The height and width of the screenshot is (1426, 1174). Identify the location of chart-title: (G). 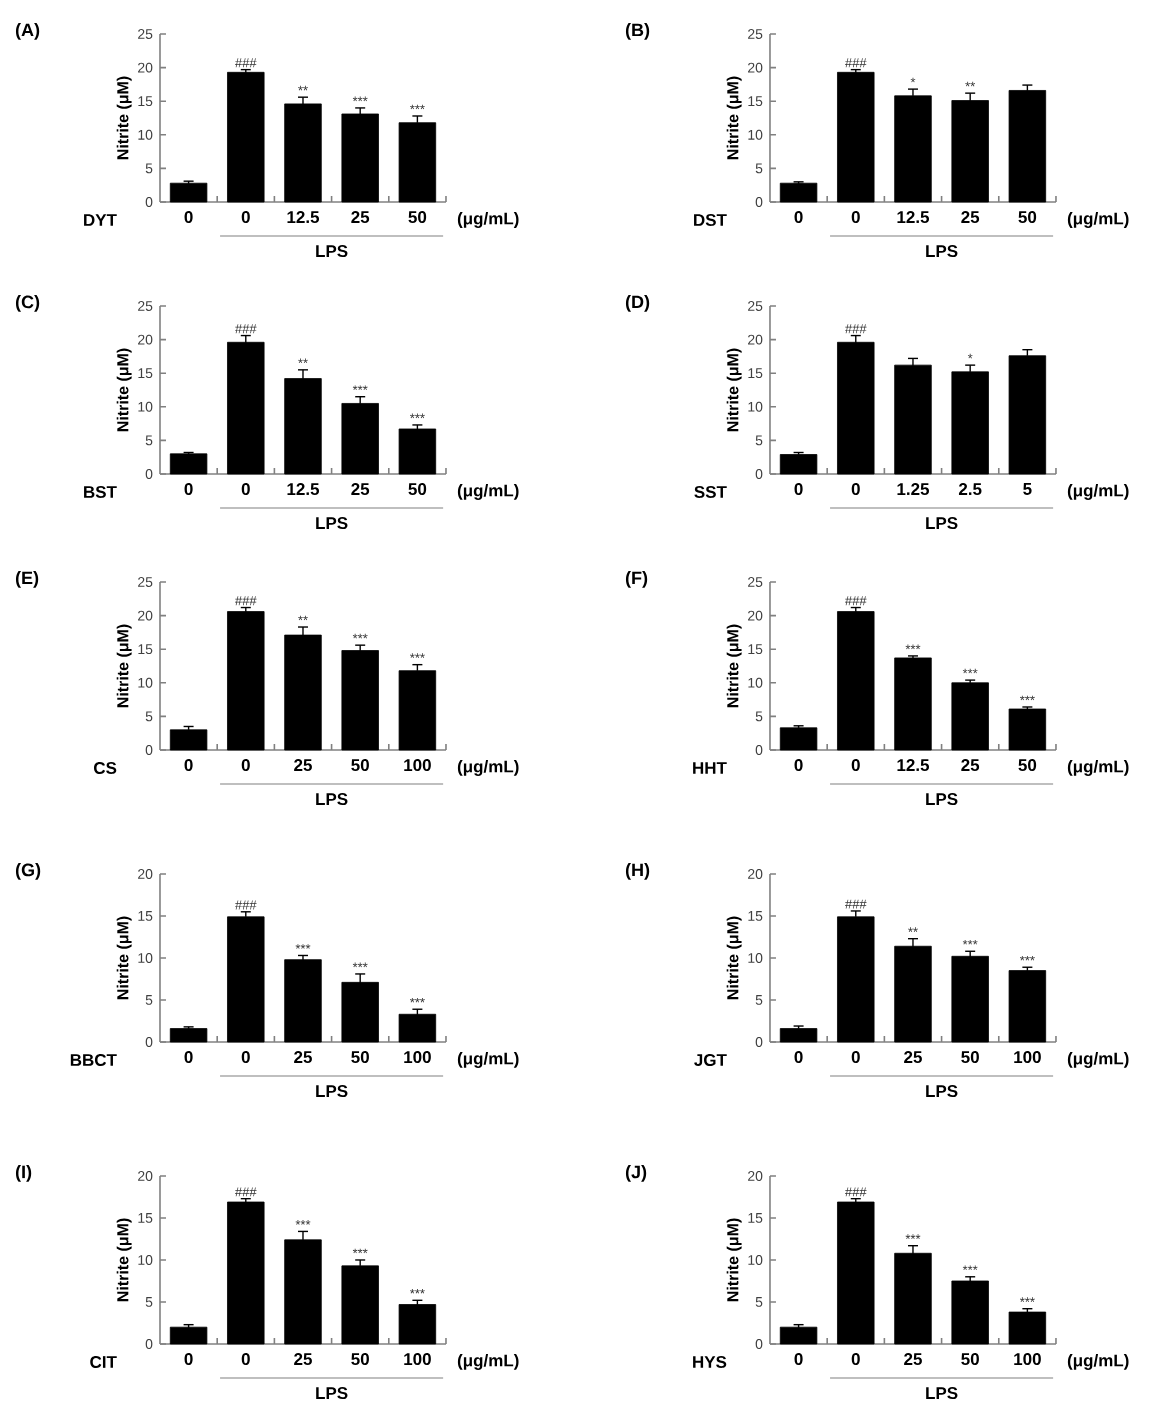
(28, 871).